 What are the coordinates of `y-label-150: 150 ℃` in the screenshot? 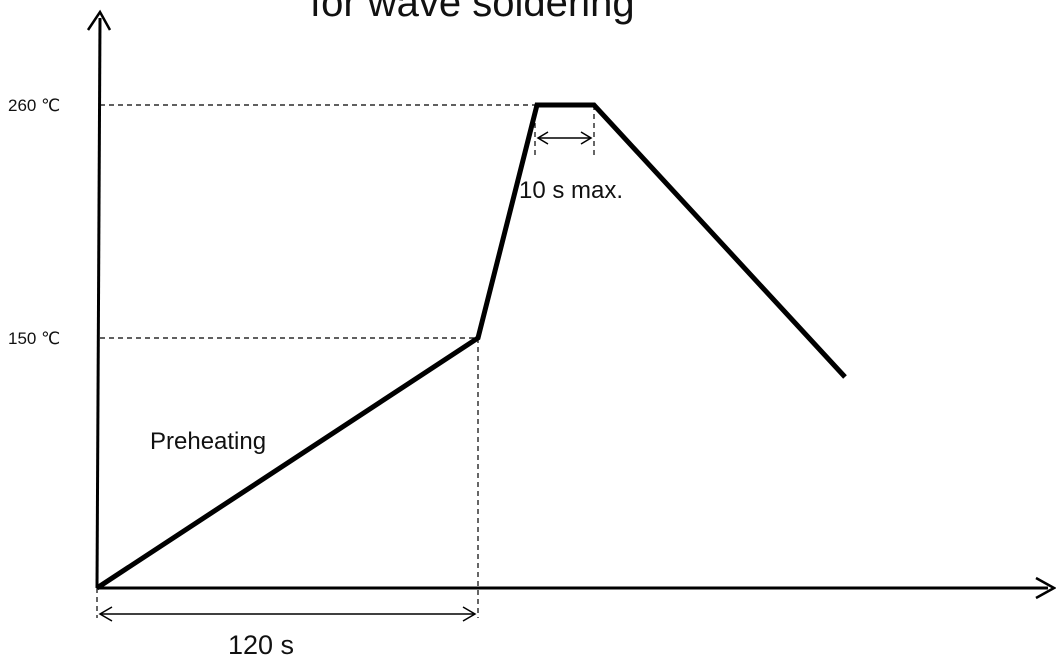 It's located at (34, 338).